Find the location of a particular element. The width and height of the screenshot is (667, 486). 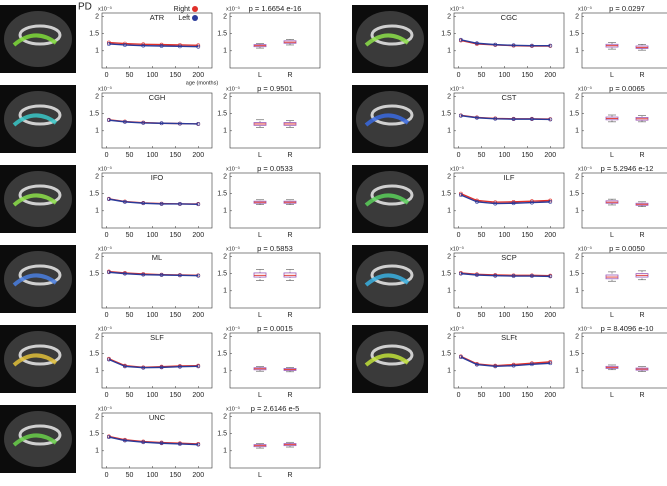

legend-label: Right is located at coordinates (182, 9).